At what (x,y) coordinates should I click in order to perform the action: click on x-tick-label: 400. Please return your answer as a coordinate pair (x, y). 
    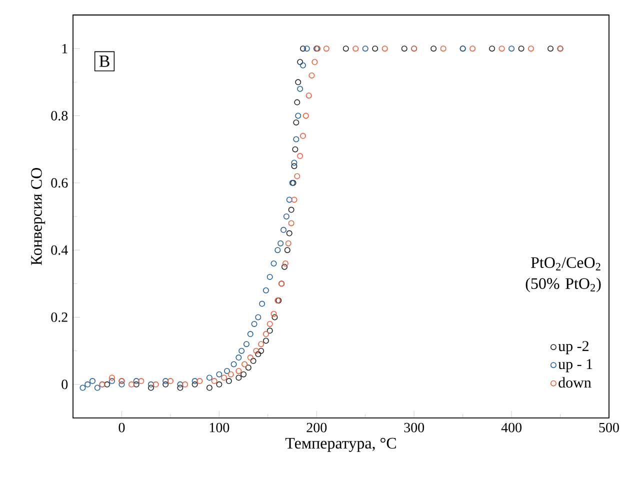
    Looking at the image, I should click on (511, 427).